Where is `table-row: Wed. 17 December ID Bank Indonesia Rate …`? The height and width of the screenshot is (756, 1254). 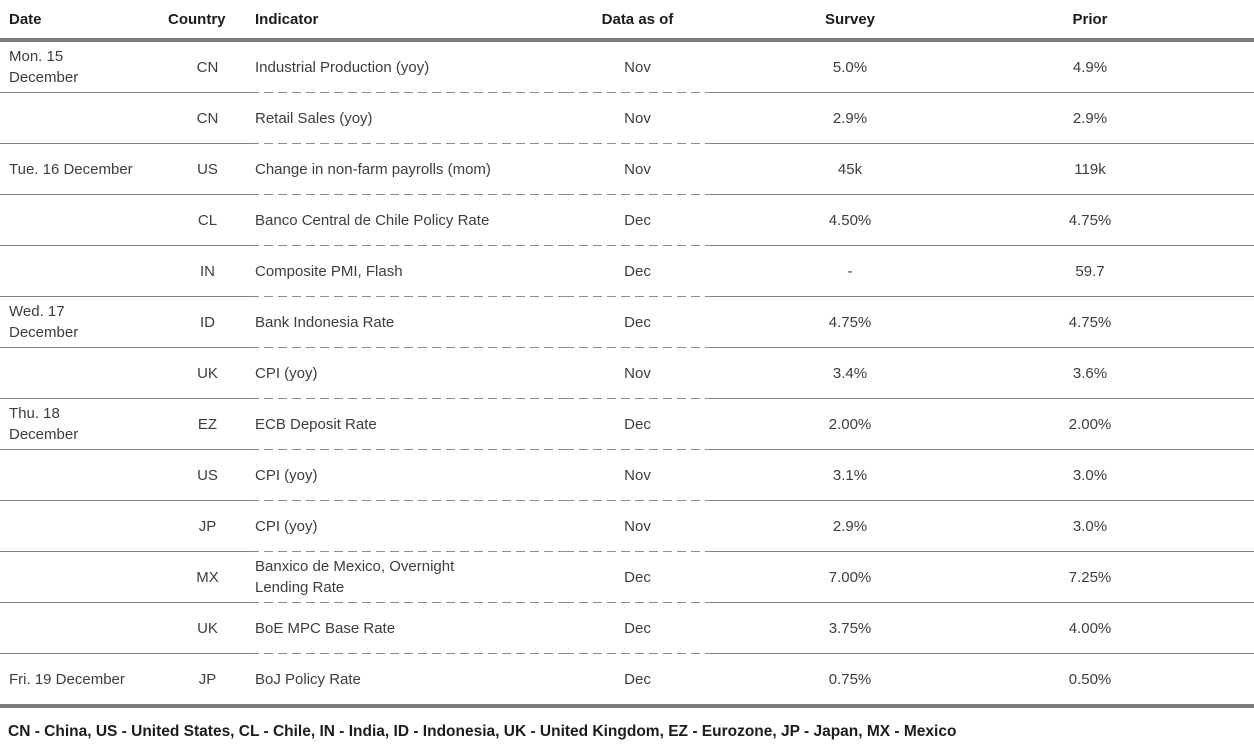 table-row: Wed. 17 December ID Bank Indonesia Rate … is located at coordinates (627, 322).